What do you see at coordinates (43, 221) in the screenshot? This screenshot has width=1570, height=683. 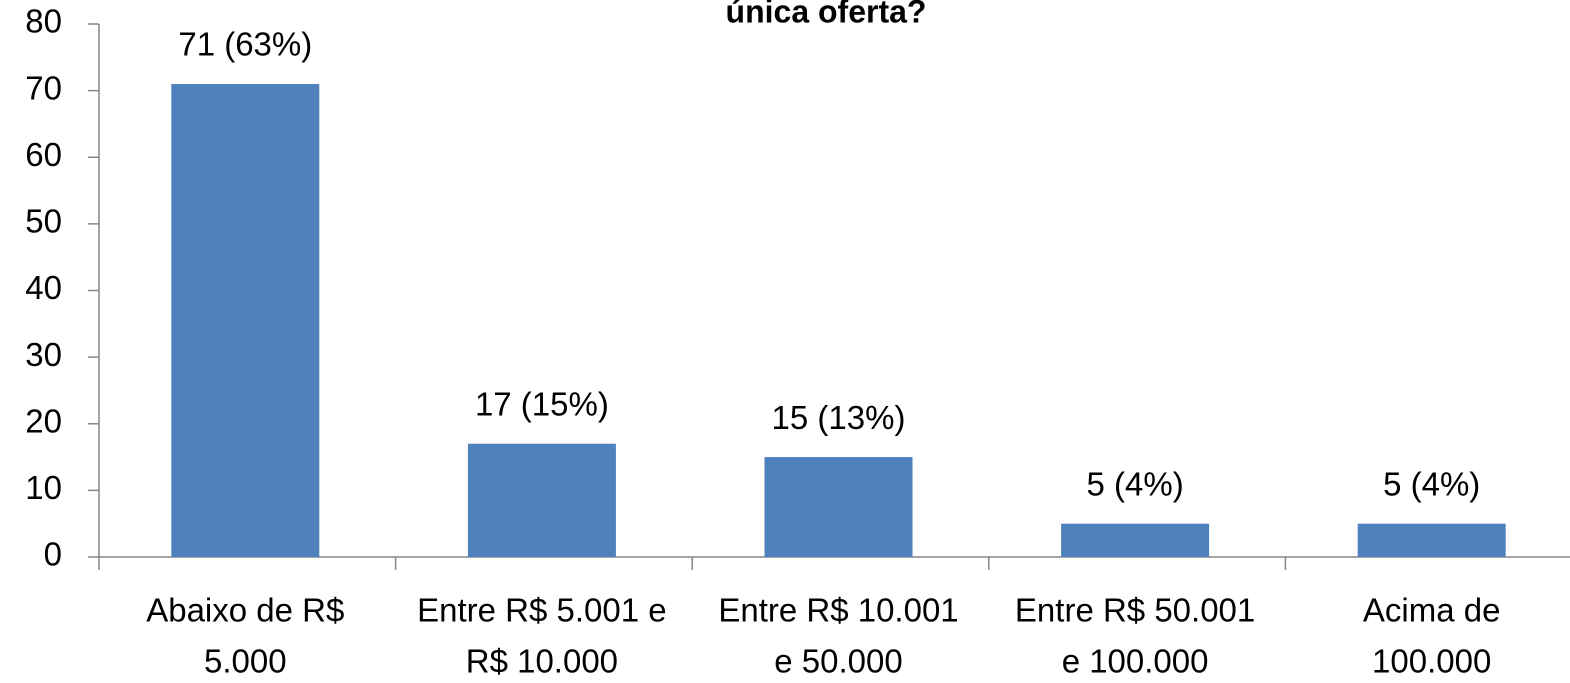 I see `y-tick-label: 50` at bounding box center [43, 221].